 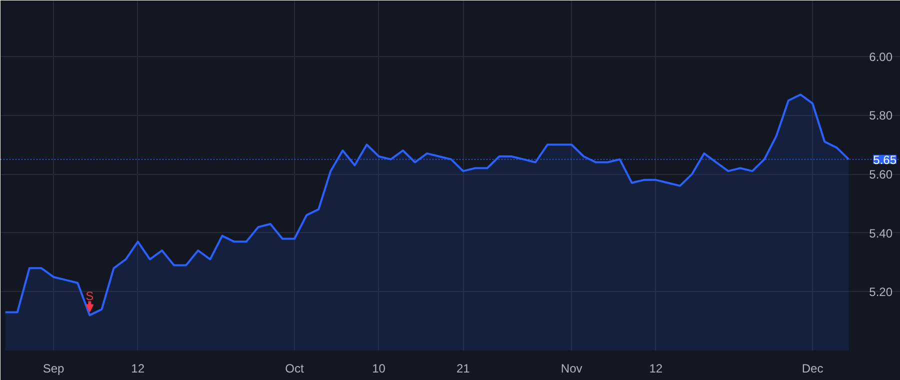 What do you see at coordinates (881, 115) in the screenshot?
I see `y-tick-label: 5.80` at bounding box center [881, 115].